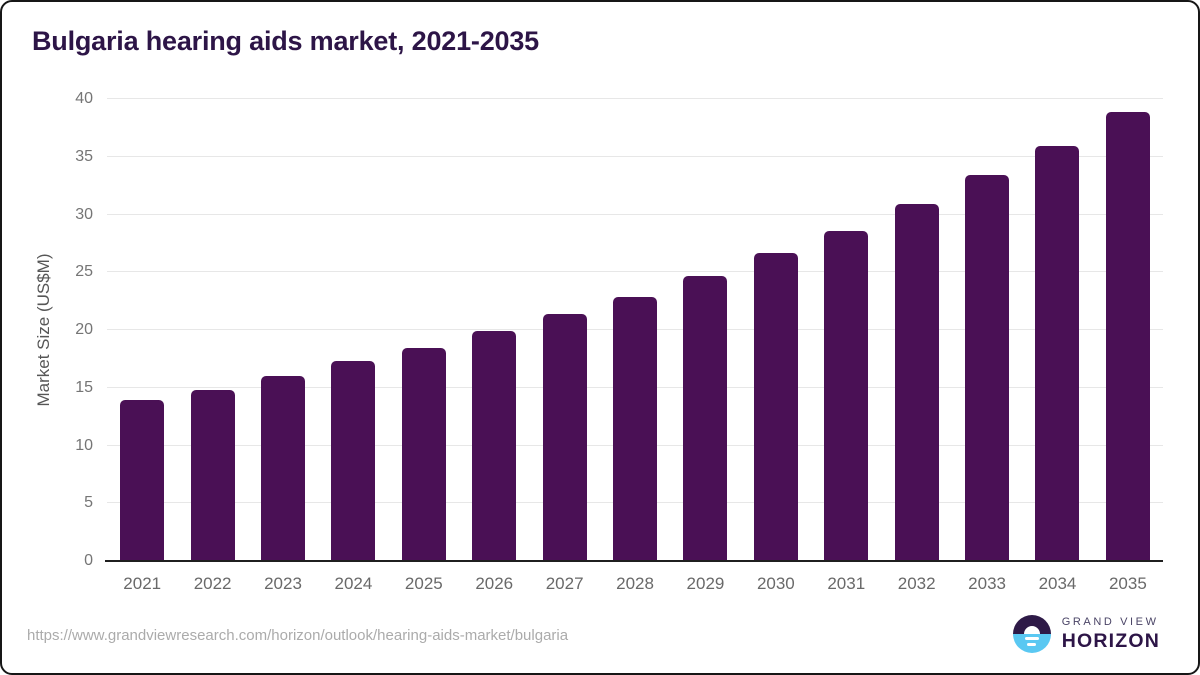  What do you see at coordinates (494, 583) in the screenshot?
I see `x-axis-label-2026: 2026` at bounding box center [494, 583].